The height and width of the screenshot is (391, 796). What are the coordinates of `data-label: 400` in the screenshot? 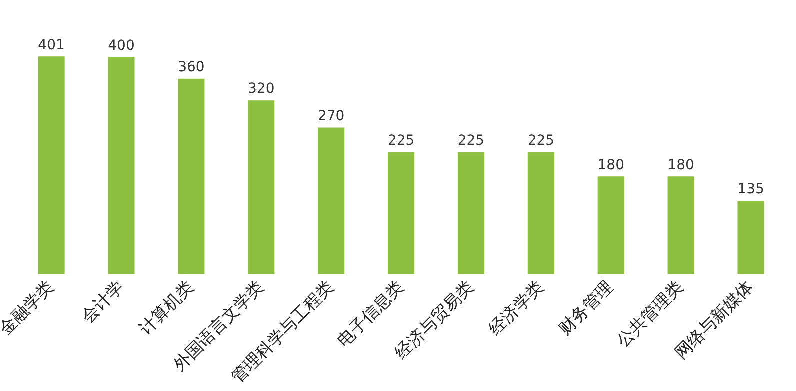 It's located at (121, 46).